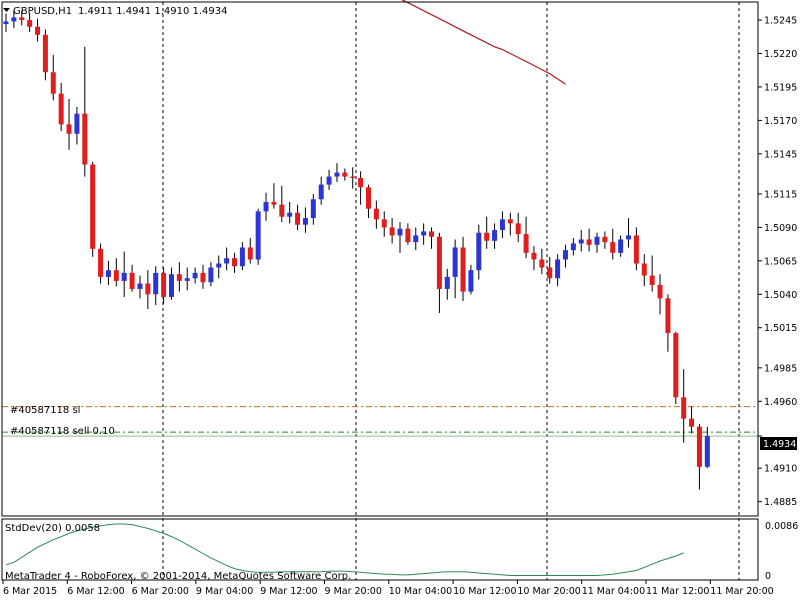 The image size is (800, 600). I want to click on order-levels, so click(380, 421).